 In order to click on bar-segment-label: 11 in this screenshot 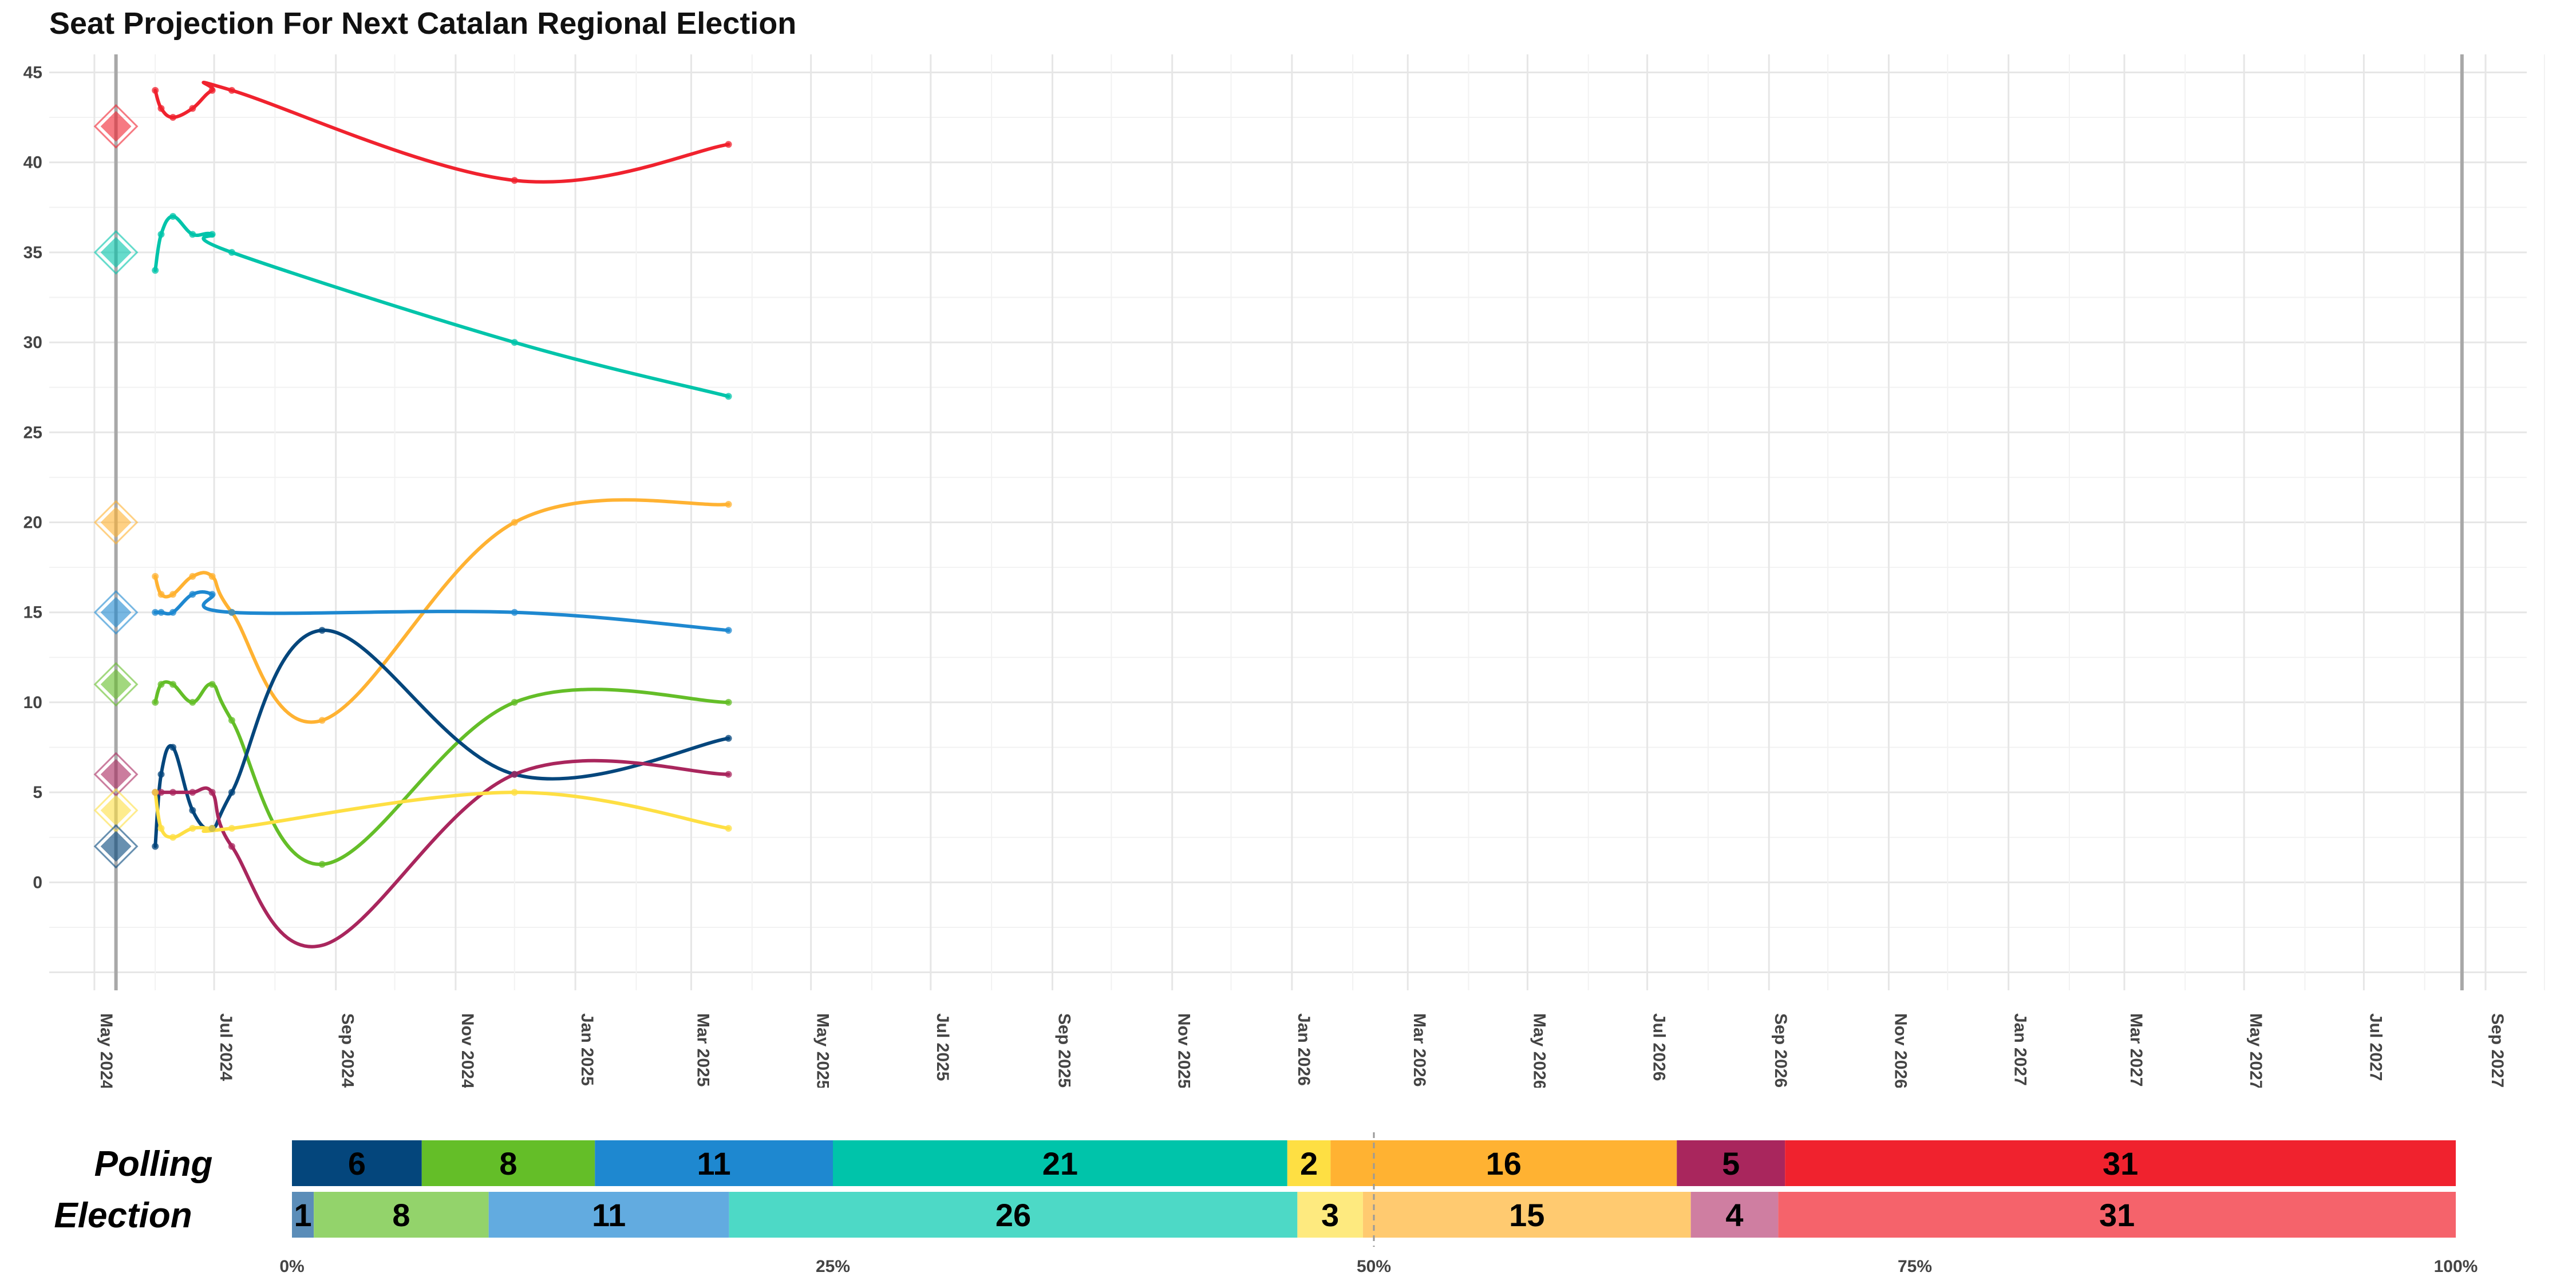, I will do `click(609, 1215)`.